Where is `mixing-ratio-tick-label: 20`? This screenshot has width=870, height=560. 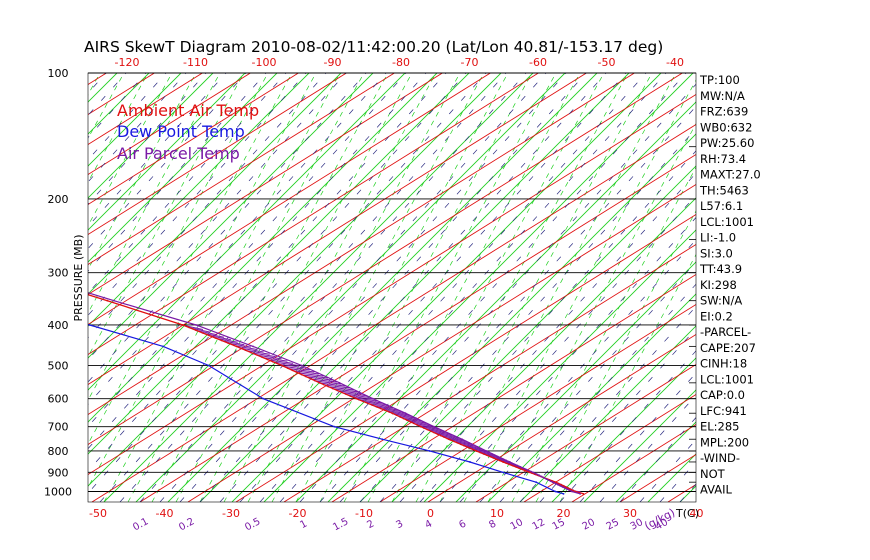
mixing-ratio-tick-label: 20 is located at coordinates (589, 525).